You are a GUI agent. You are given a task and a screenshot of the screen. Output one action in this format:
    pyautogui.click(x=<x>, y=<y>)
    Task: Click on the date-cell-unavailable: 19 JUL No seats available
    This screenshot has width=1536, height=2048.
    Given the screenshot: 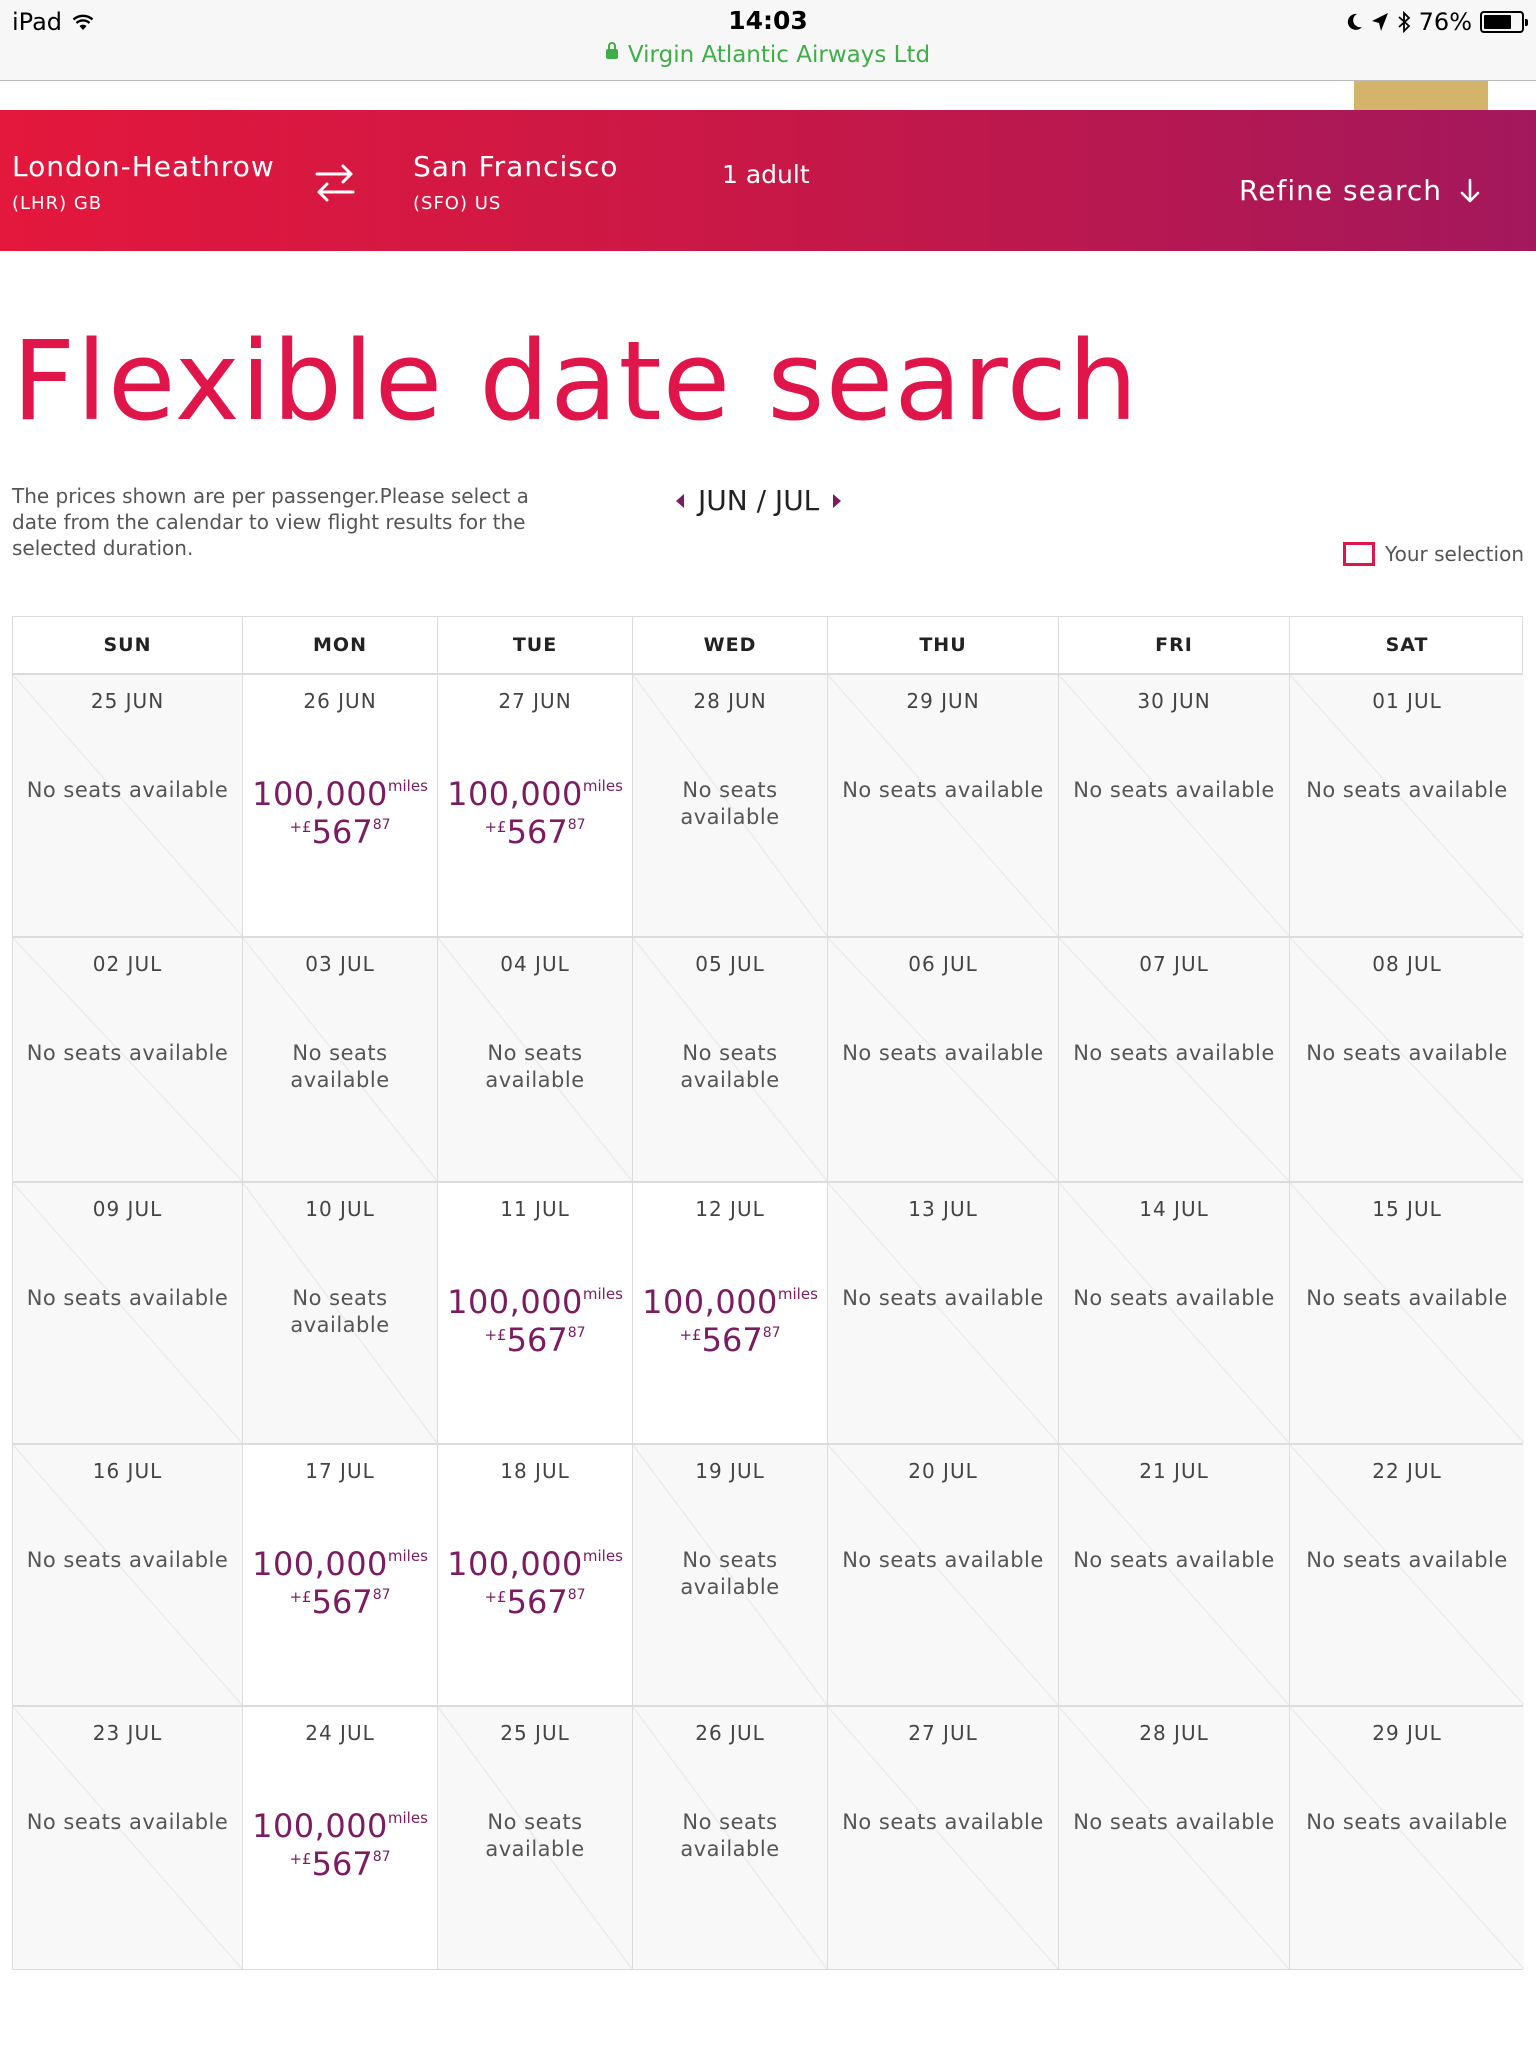 What is the action you would take?
    pyautogui.click(x=730, y=1575)
    